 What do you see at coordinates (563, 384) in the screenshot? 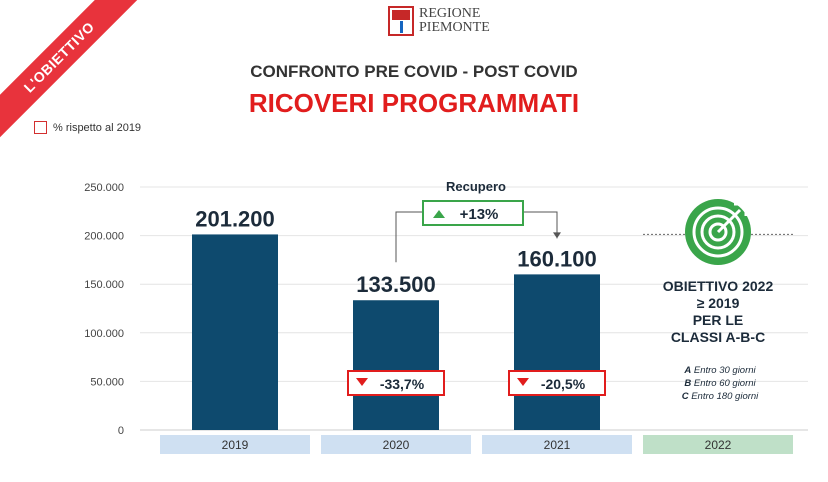
I see `pct-label: -20,5%` at bounding box center [563, 384].